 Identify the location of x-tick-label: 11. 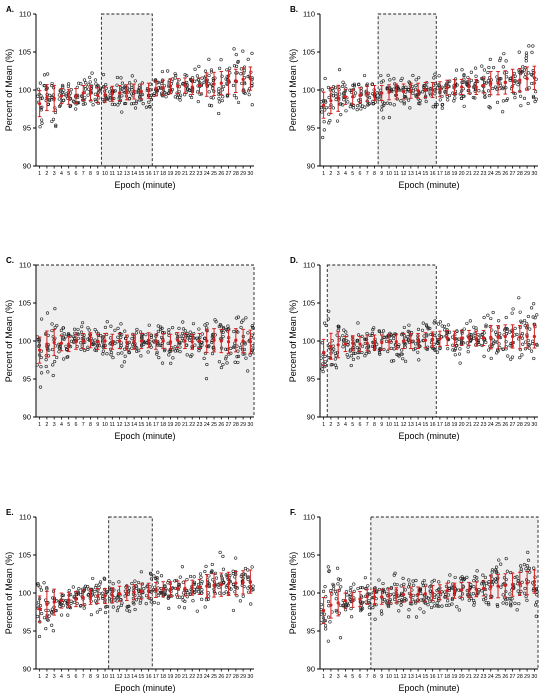
(397, 677).